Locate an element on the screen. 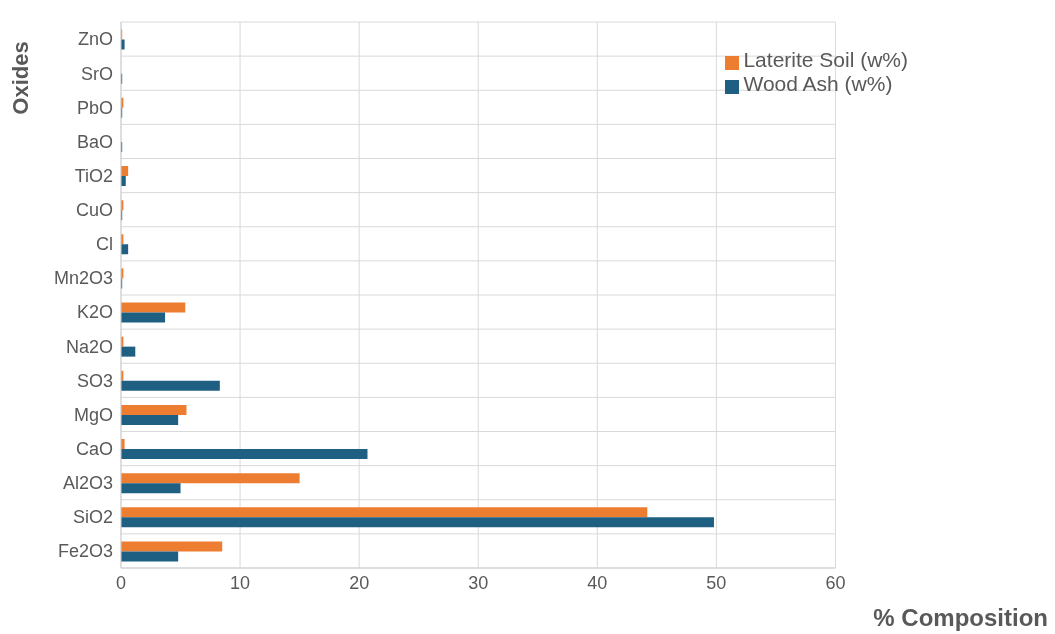 Image resolution: width=1055 pixels, height=634 pixels. legend-label: Wood Ash (w%) is located at coordinates (818, 83).